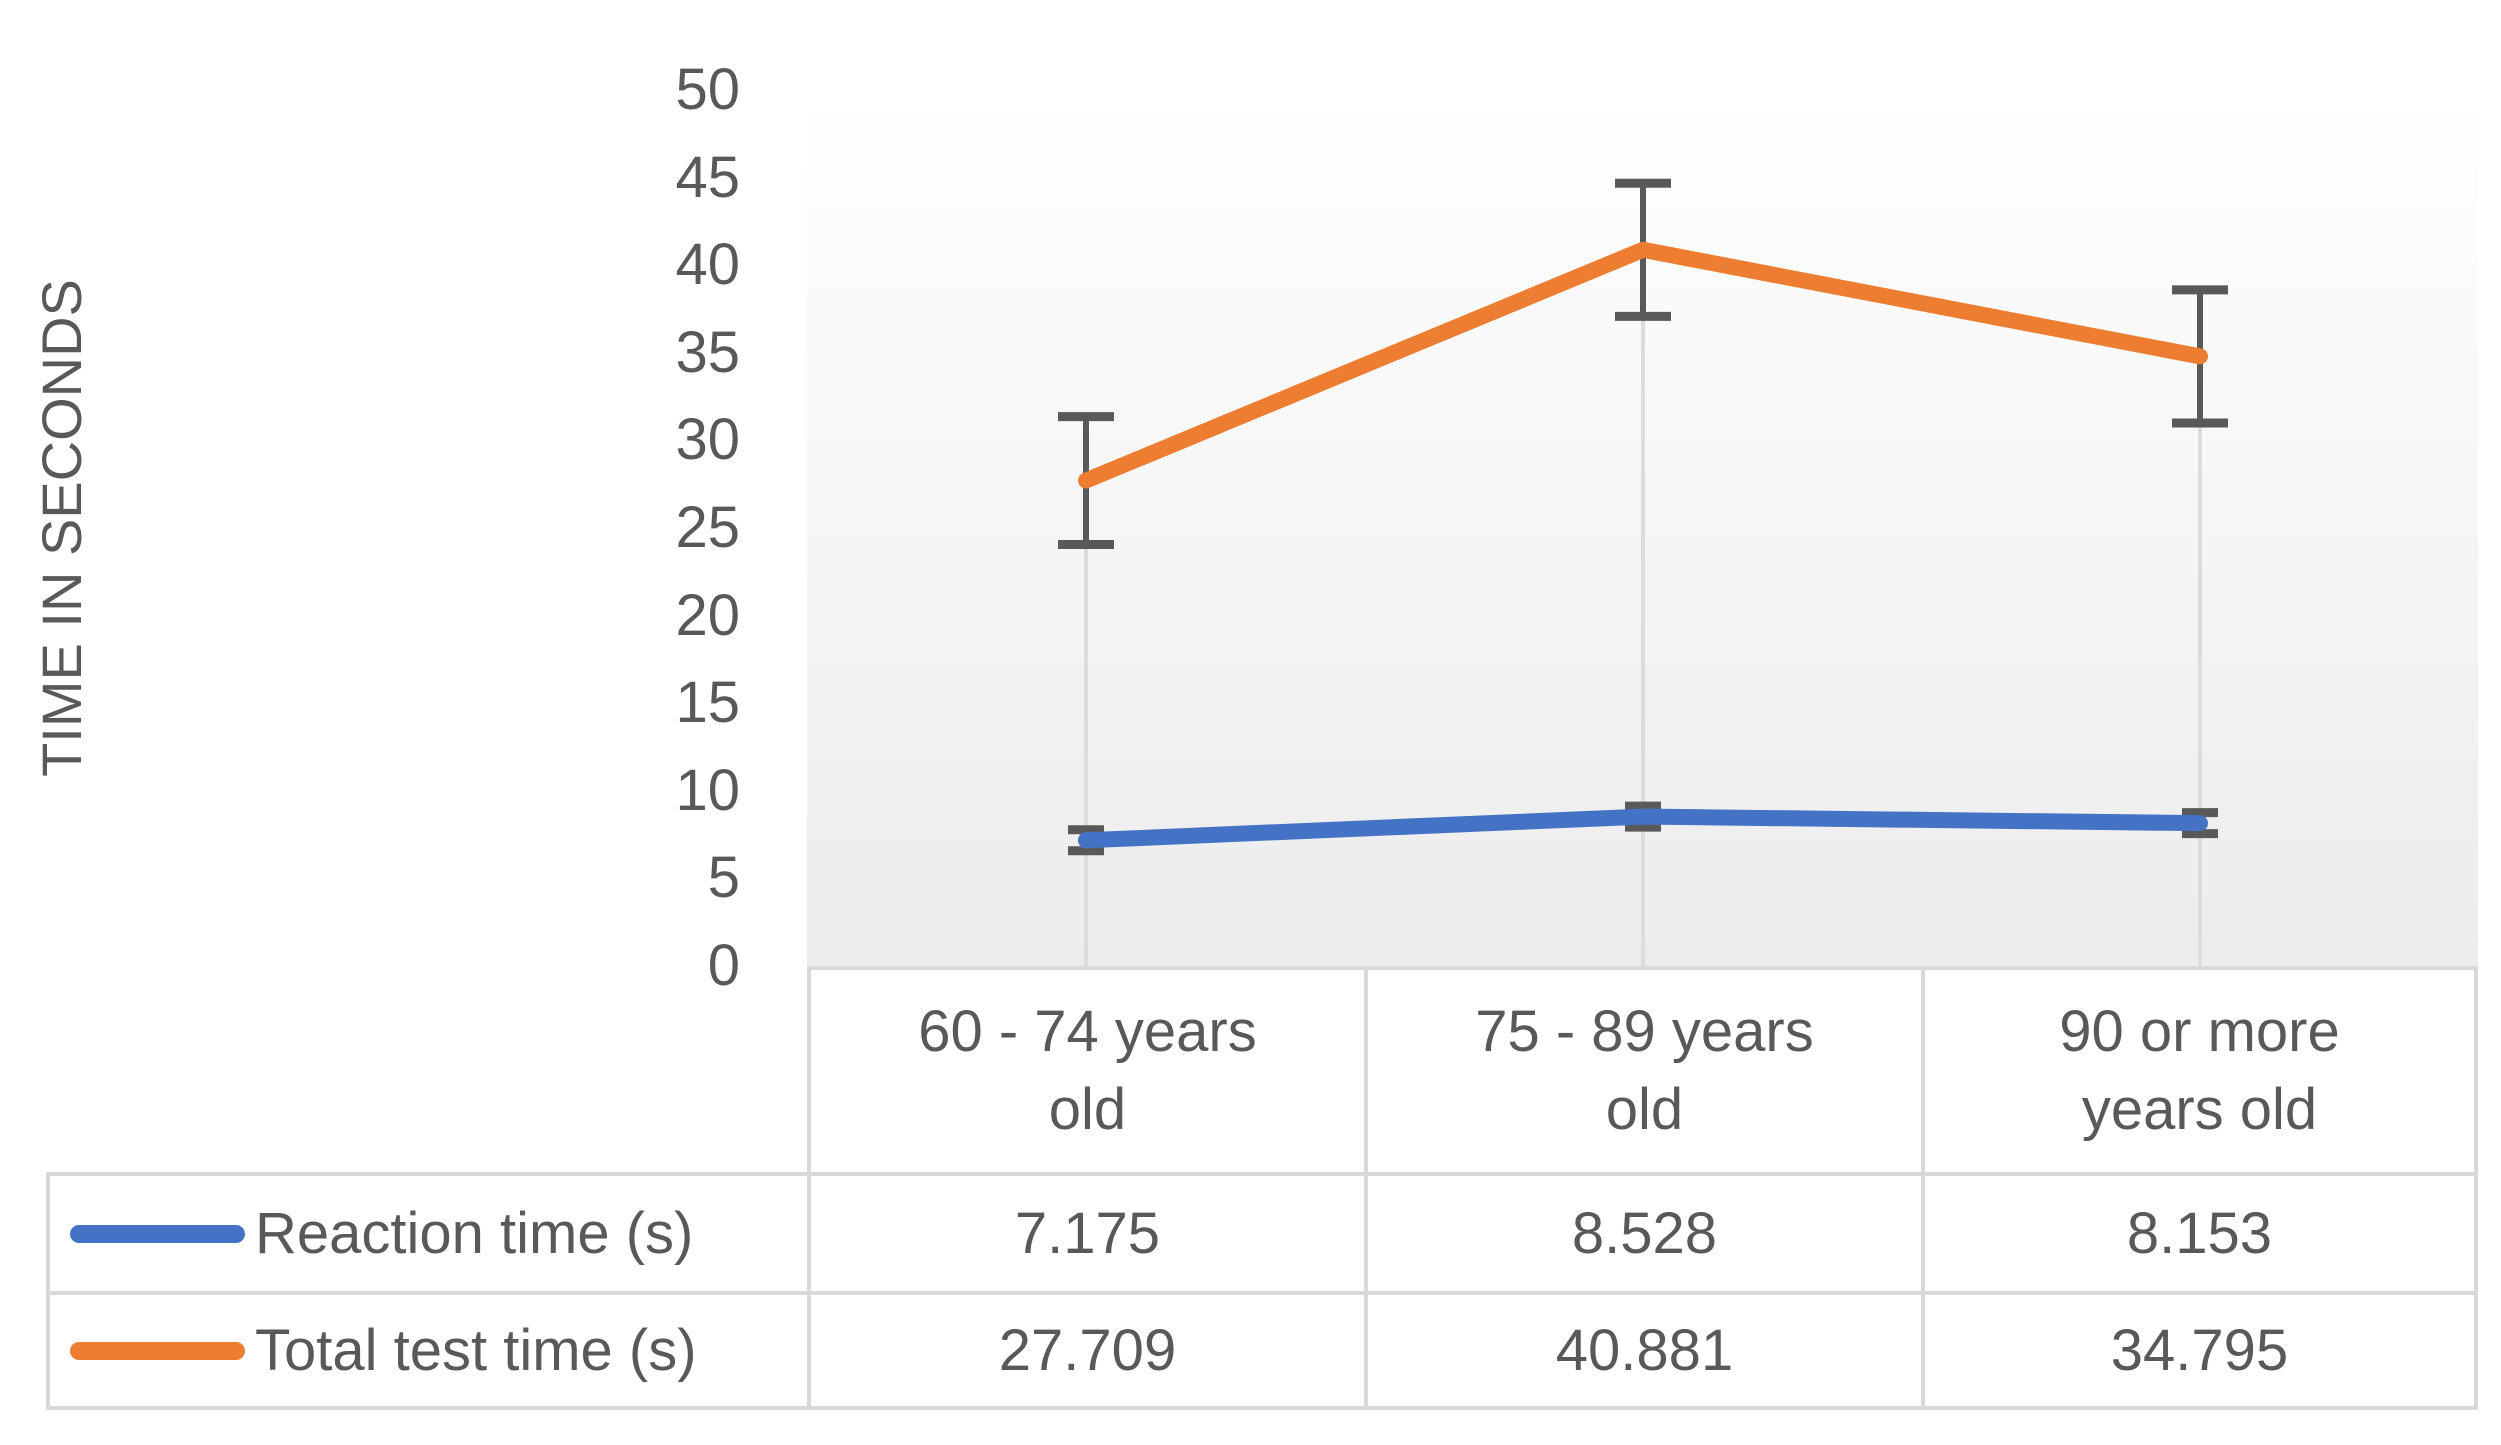 The width and height of the screenshot is (2501, 1445). I want to click on series-label-reaction-time: Reaction time (s), so click(474, 1233).